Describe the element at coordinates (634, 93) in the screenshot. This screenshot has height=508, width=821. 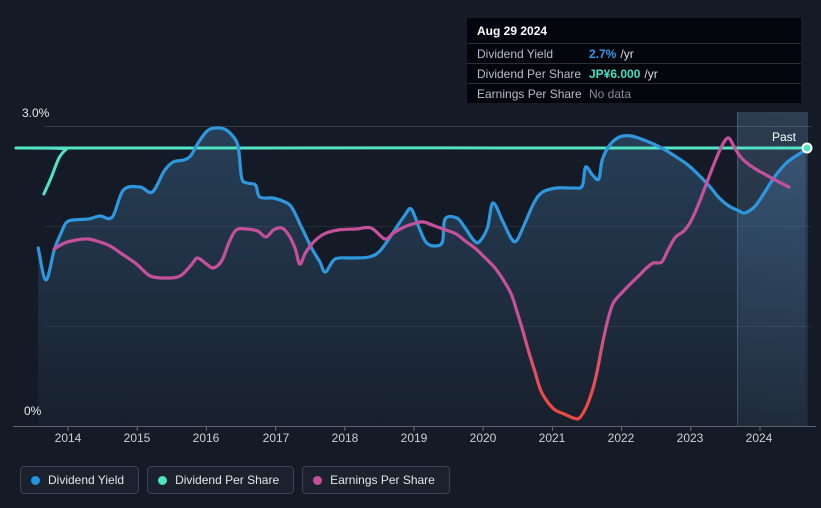
I see `tooltip-row-earnings-per-share: Earnings Per Share No data` at that location.